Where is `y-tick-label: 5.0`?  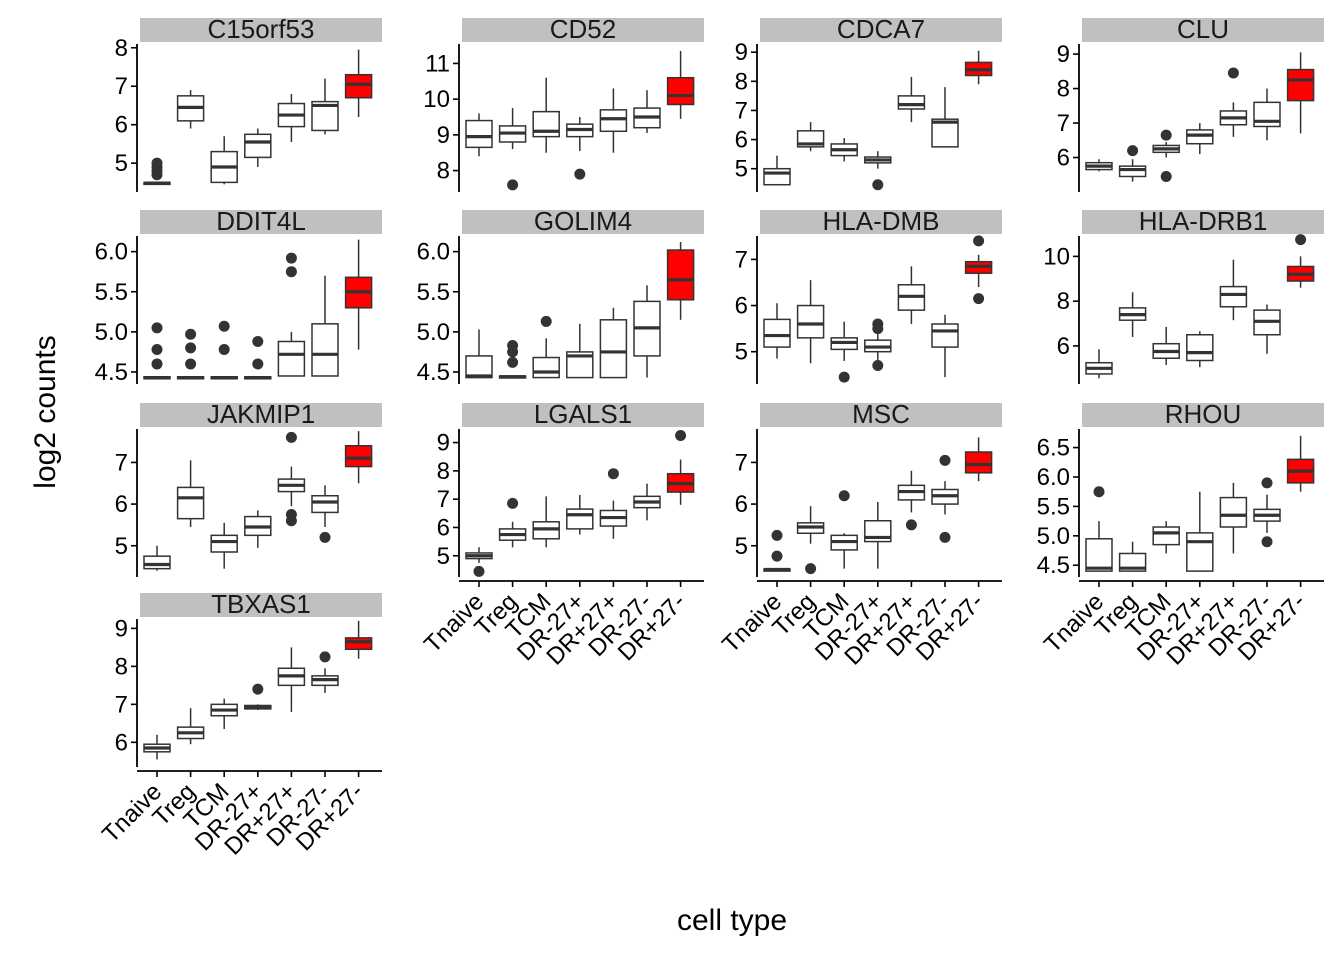 y-tick-label: 5.0 is located at coordinates (111, 332).